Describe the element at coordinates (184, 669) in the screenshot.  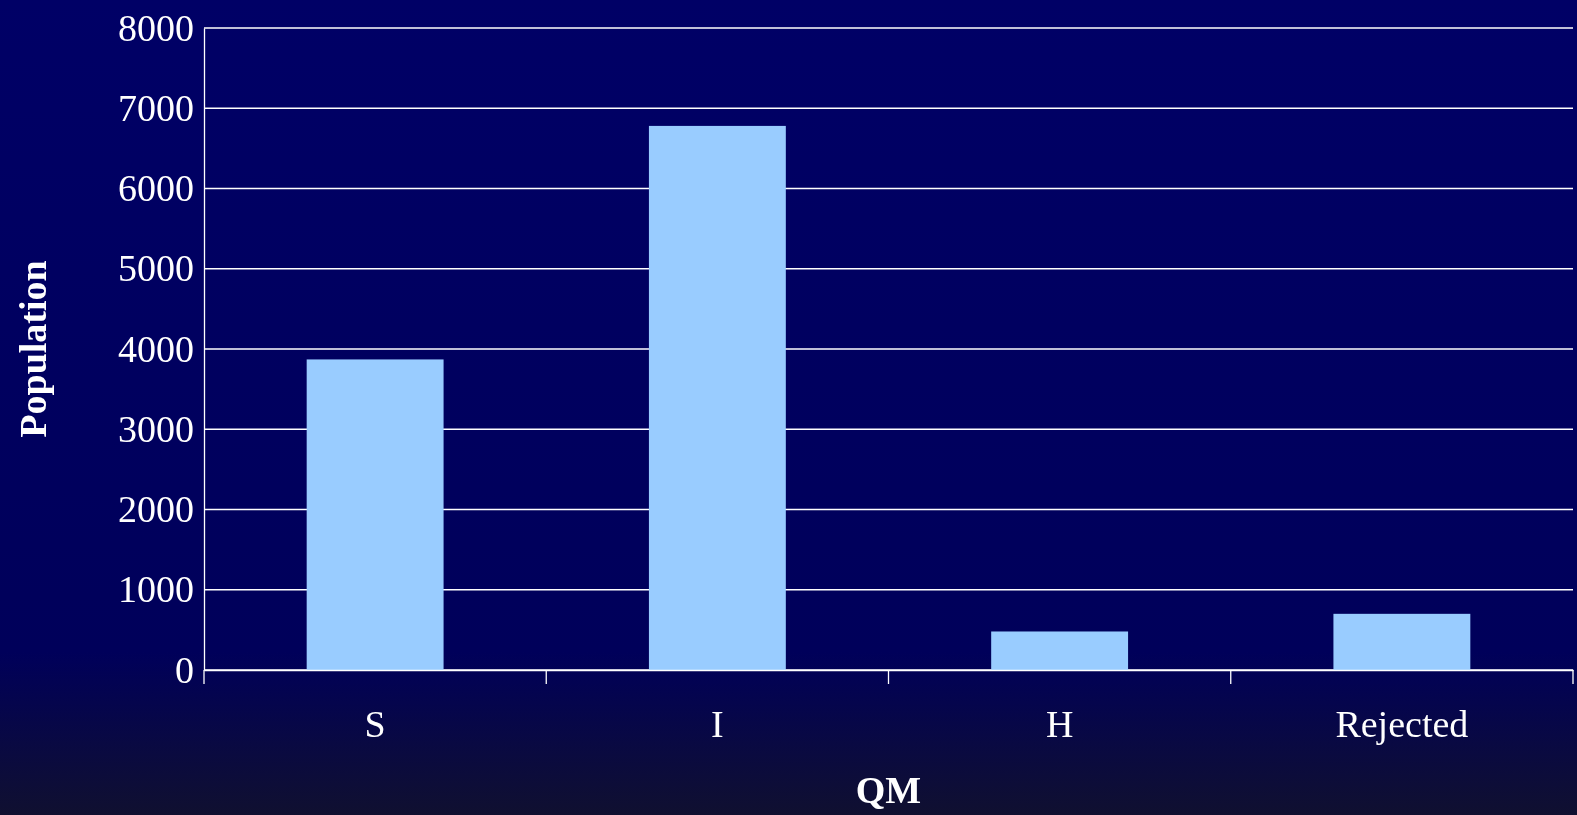
I see `y-tick-label: 0` at that location.